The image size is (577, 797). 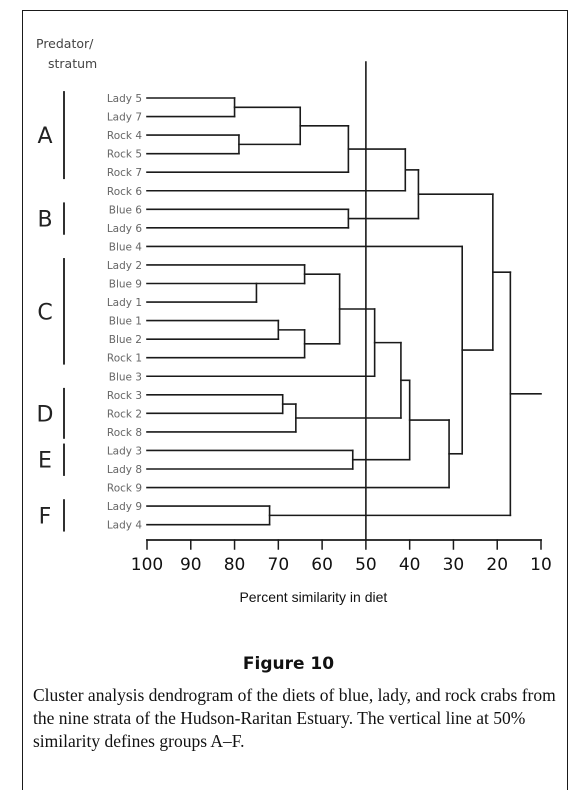 What do you see at coordinates (125, 322) in the screenshot?
I see `leaf-label: Blue 1` at bounding box center [125, 322].